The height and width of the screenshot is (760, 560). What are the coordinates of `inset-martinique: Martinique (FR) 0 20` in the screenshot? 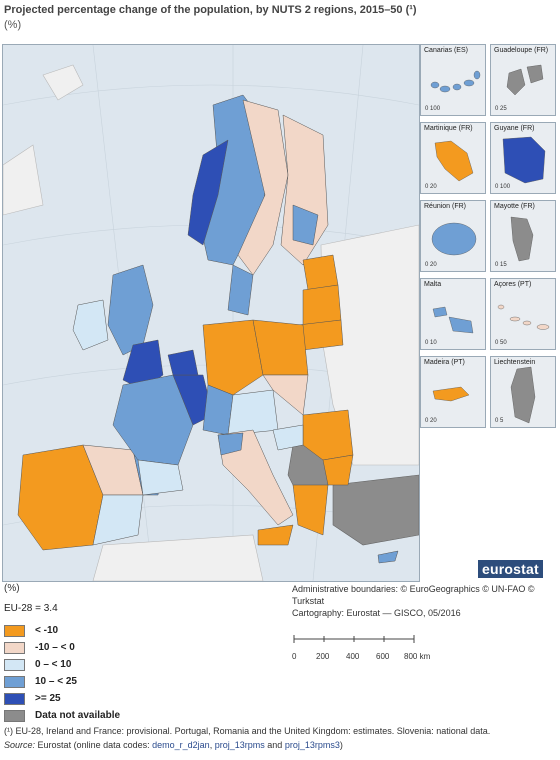 It's located at (453, 158).